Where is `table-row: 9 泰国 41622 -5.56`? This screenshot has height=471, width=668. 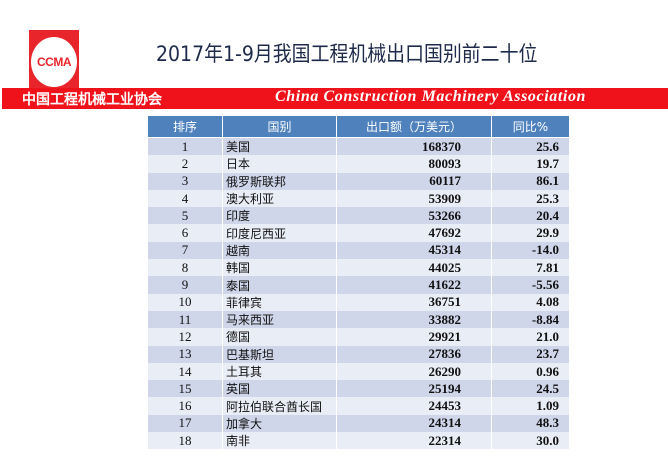
table-row: 9 泰国 41622 -5.56 is located at coordinates (358, 285).